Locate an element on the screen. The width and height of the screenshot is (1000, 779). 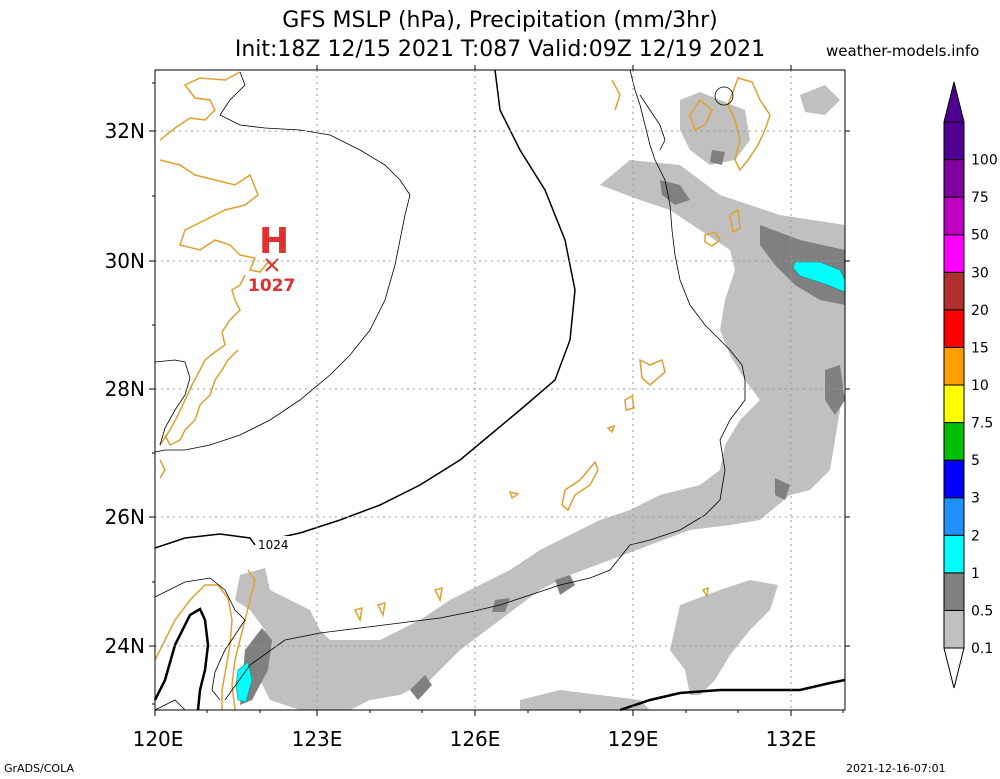
high-pressure-marker: H 1027 is located at coordinates (271, 258).